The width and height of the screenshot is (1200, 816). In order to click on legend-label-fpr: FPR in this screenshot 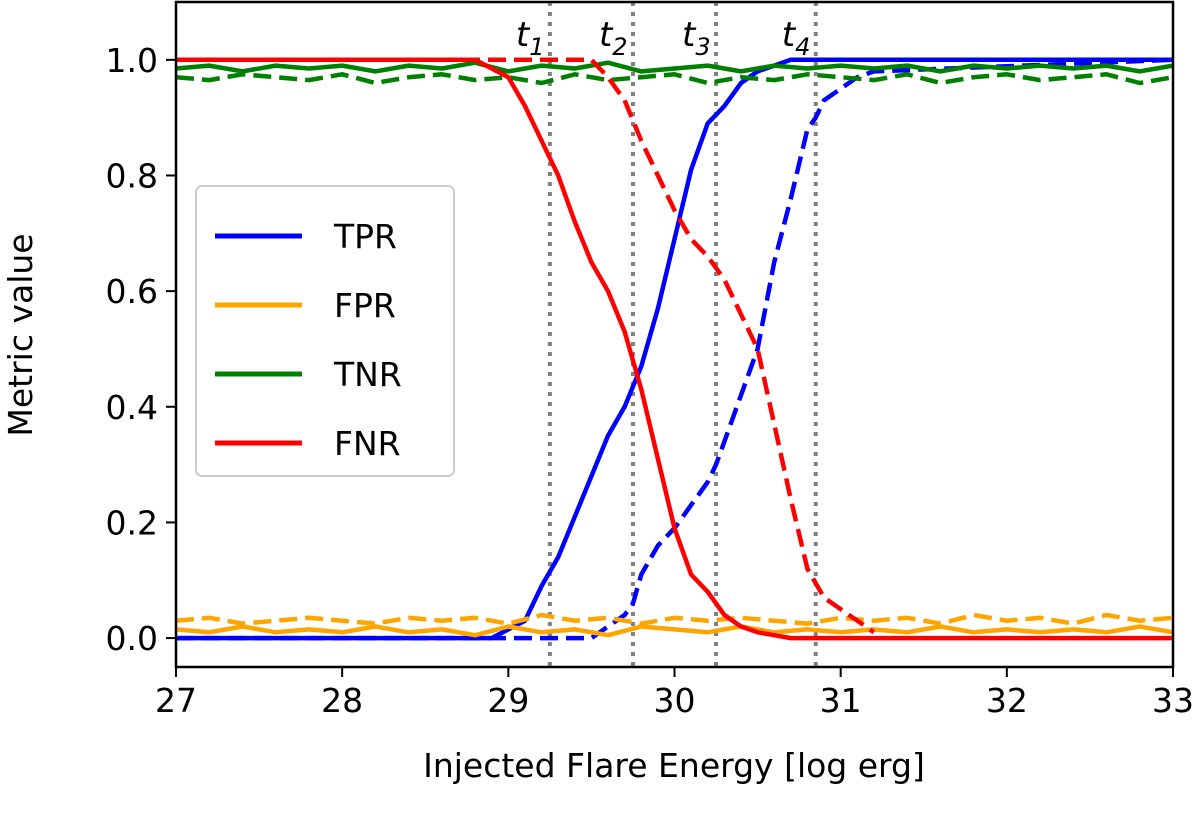, I will do `click(365, 305)`.